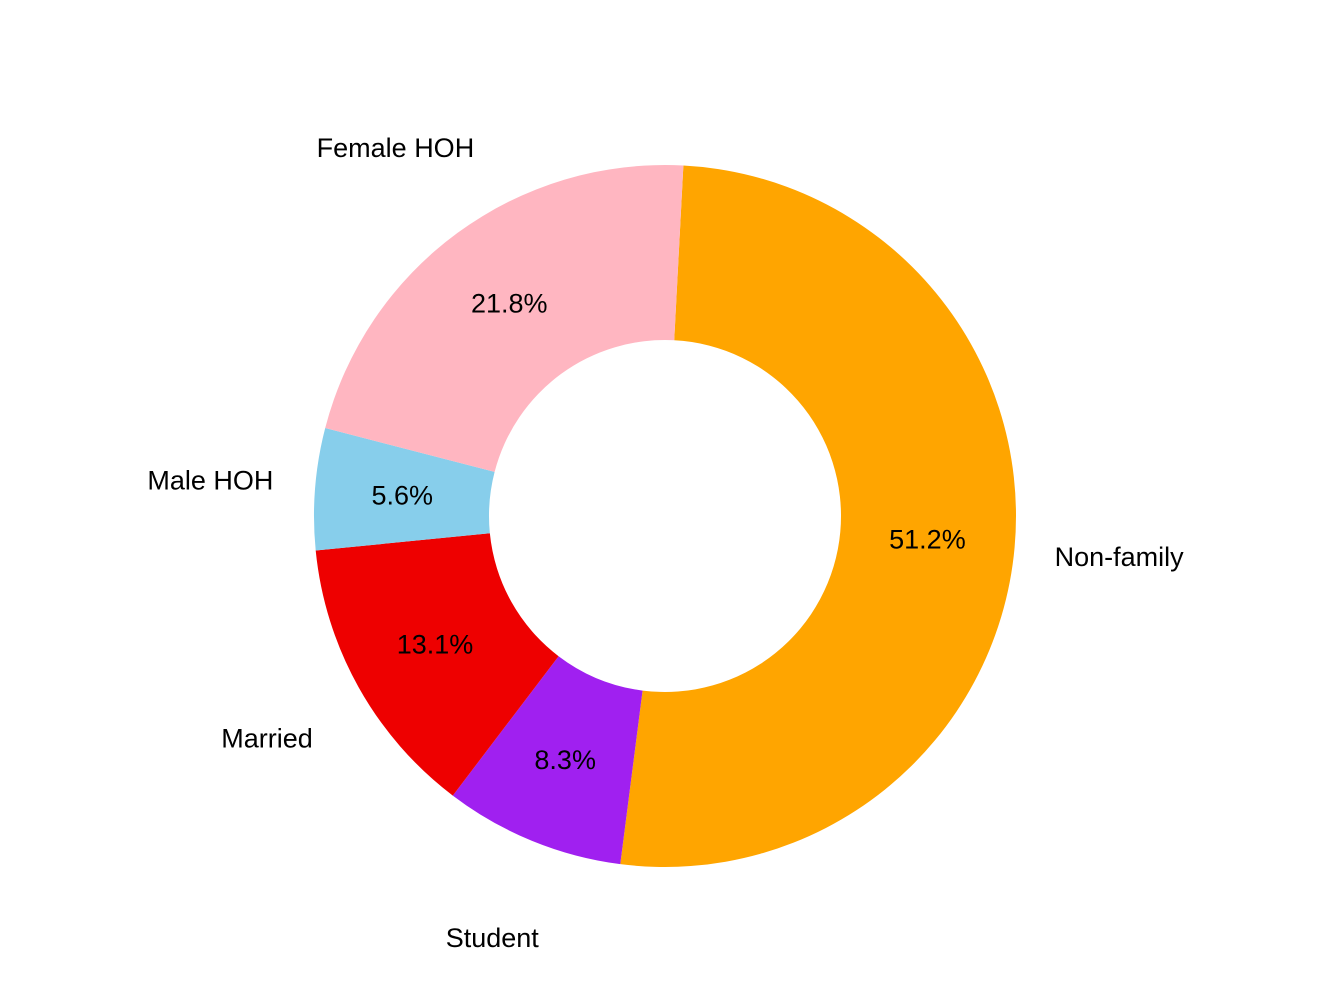 This screenshot has width=1344, height=1008. Describe the element at coordinates (1120, 557) in the screenshot. I see `category-label-non-family: Non-family` at that location.